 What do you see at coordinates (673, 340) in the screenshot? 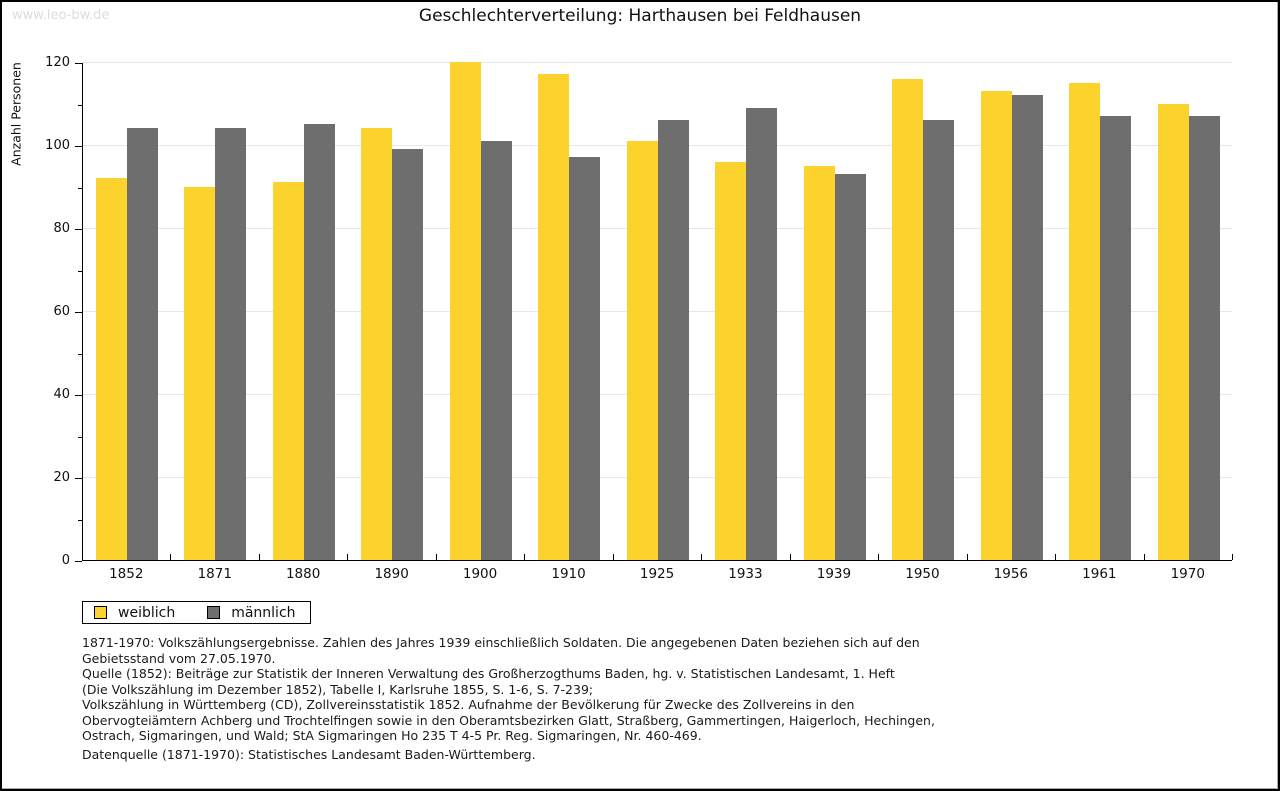
I see `bar-männlich-1925` at bounding box center [673, 340].